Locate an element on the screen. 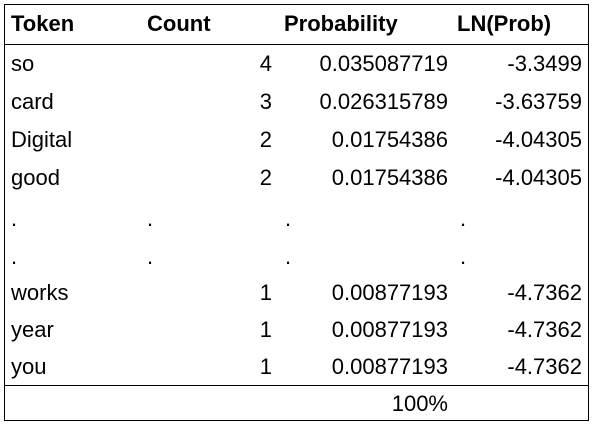 This screenshot has height=425, width=594. cell-probability: 0.035087719 is located at coordinates (383, 63).